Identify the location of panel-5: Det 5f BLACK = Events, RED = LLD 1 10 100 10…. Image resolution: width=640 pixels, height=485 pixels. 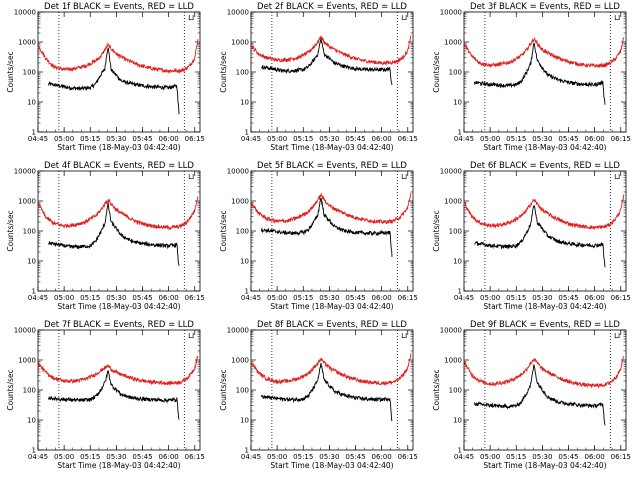
(318, 236).